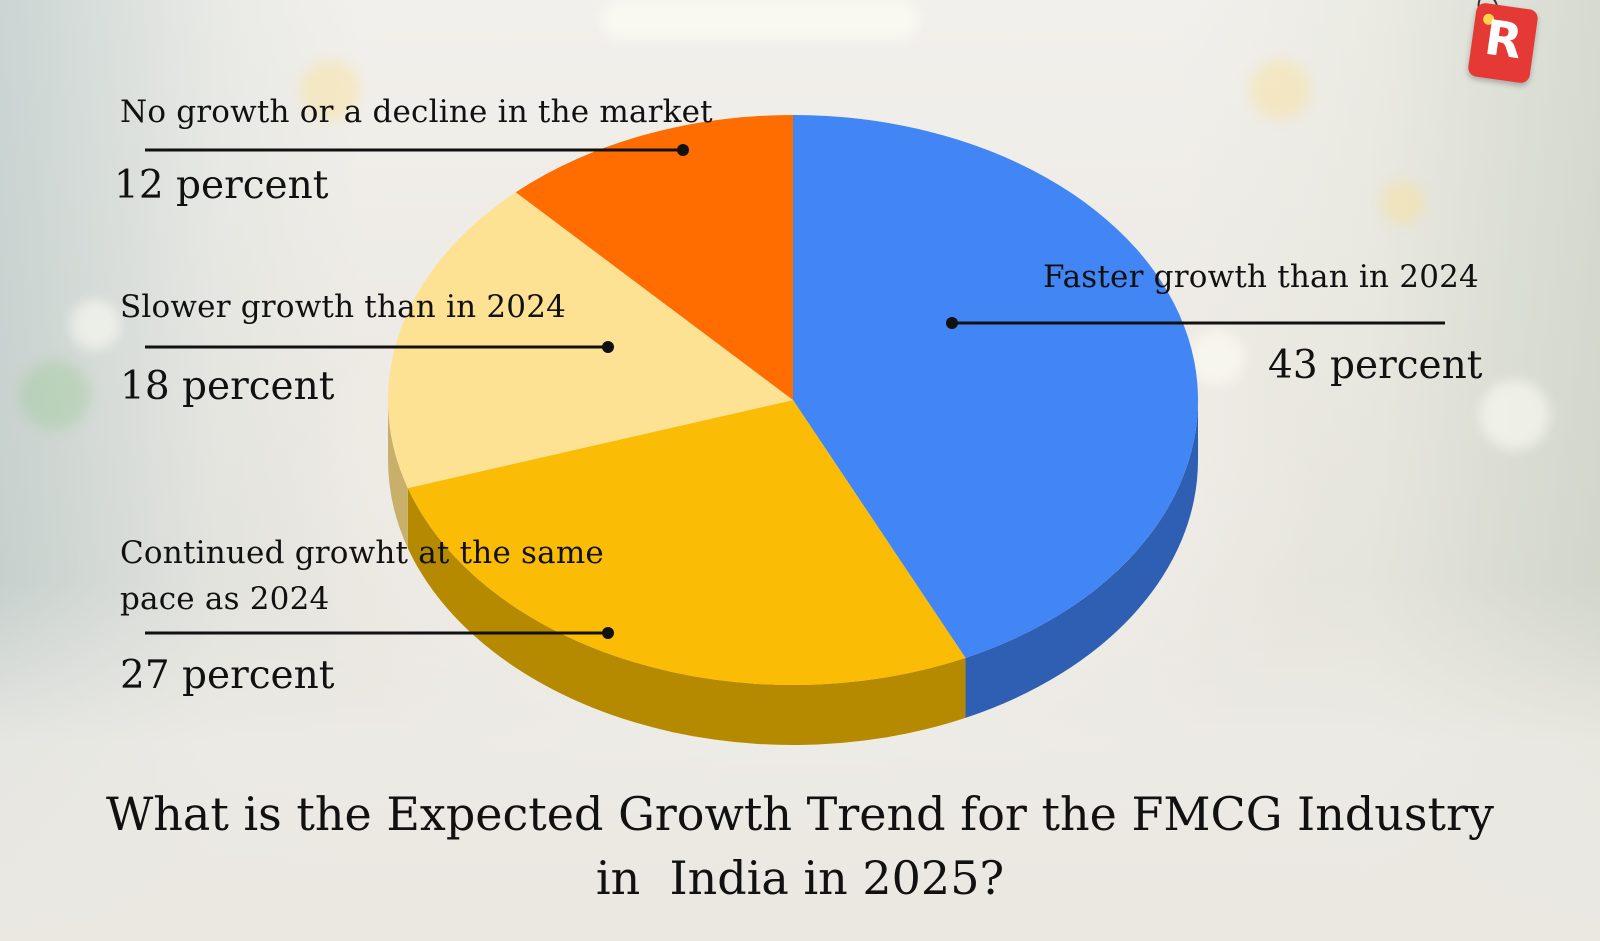 Image resolution: width=1600 pixels, height=941 pixels. I want to click on leader-line-no-growth-dot, so click(683, 150).